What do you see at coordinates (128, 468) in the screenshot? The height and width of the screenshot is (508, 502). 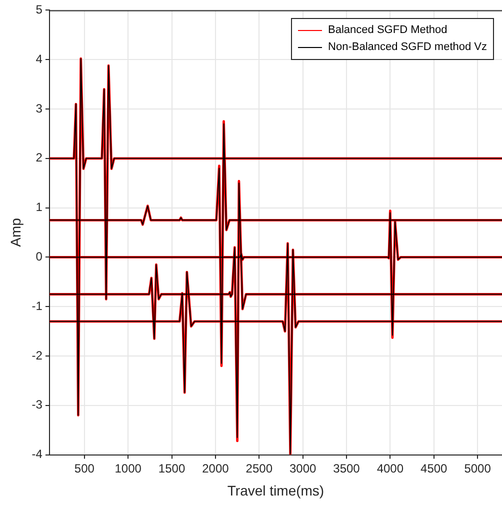 I see `x-tick-label: 1000` at bounding box center [128, 468].